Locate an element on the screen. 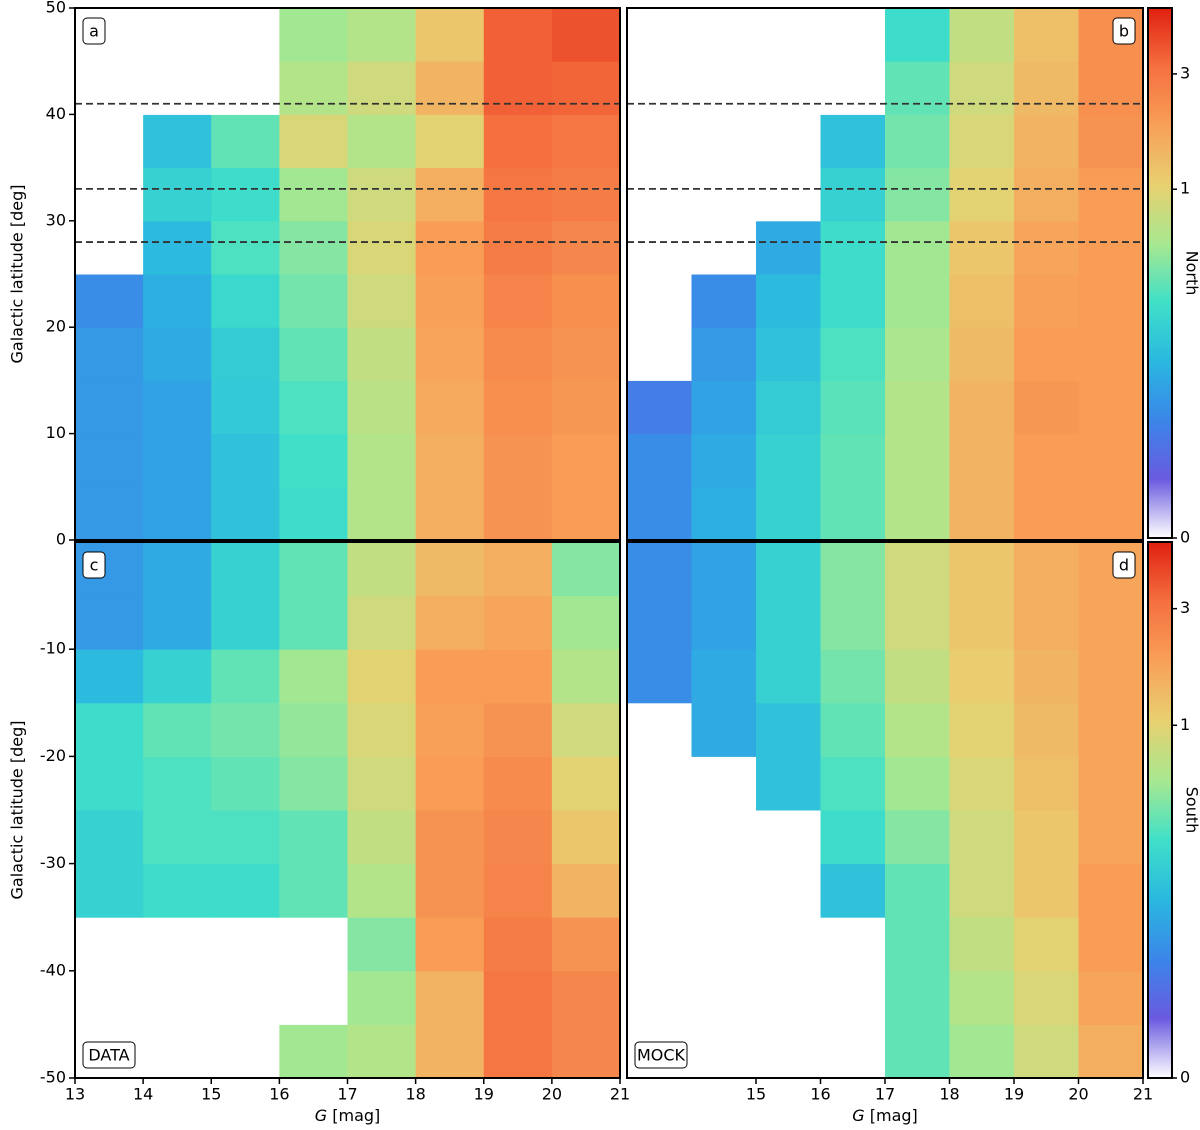 The width and height of the screenshot is (1200, 1130). x-tick-label: 21 is located at coordinates (620, 1094).